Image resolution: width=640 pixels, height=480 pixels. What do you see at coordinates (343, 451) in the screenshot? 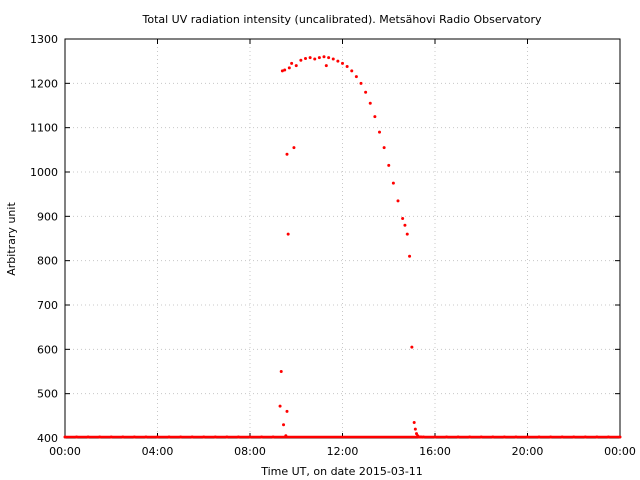
I see `x-tick-label: 12:00` at bounding box center [343, 451].